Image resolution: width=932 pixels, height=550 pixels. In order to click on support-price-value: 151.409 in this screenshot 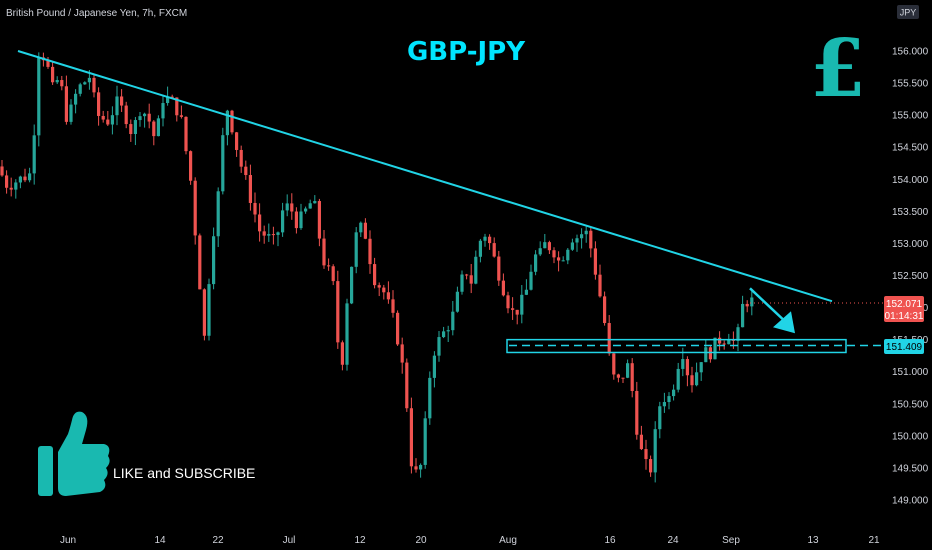, I will do `click(904, 347)`.